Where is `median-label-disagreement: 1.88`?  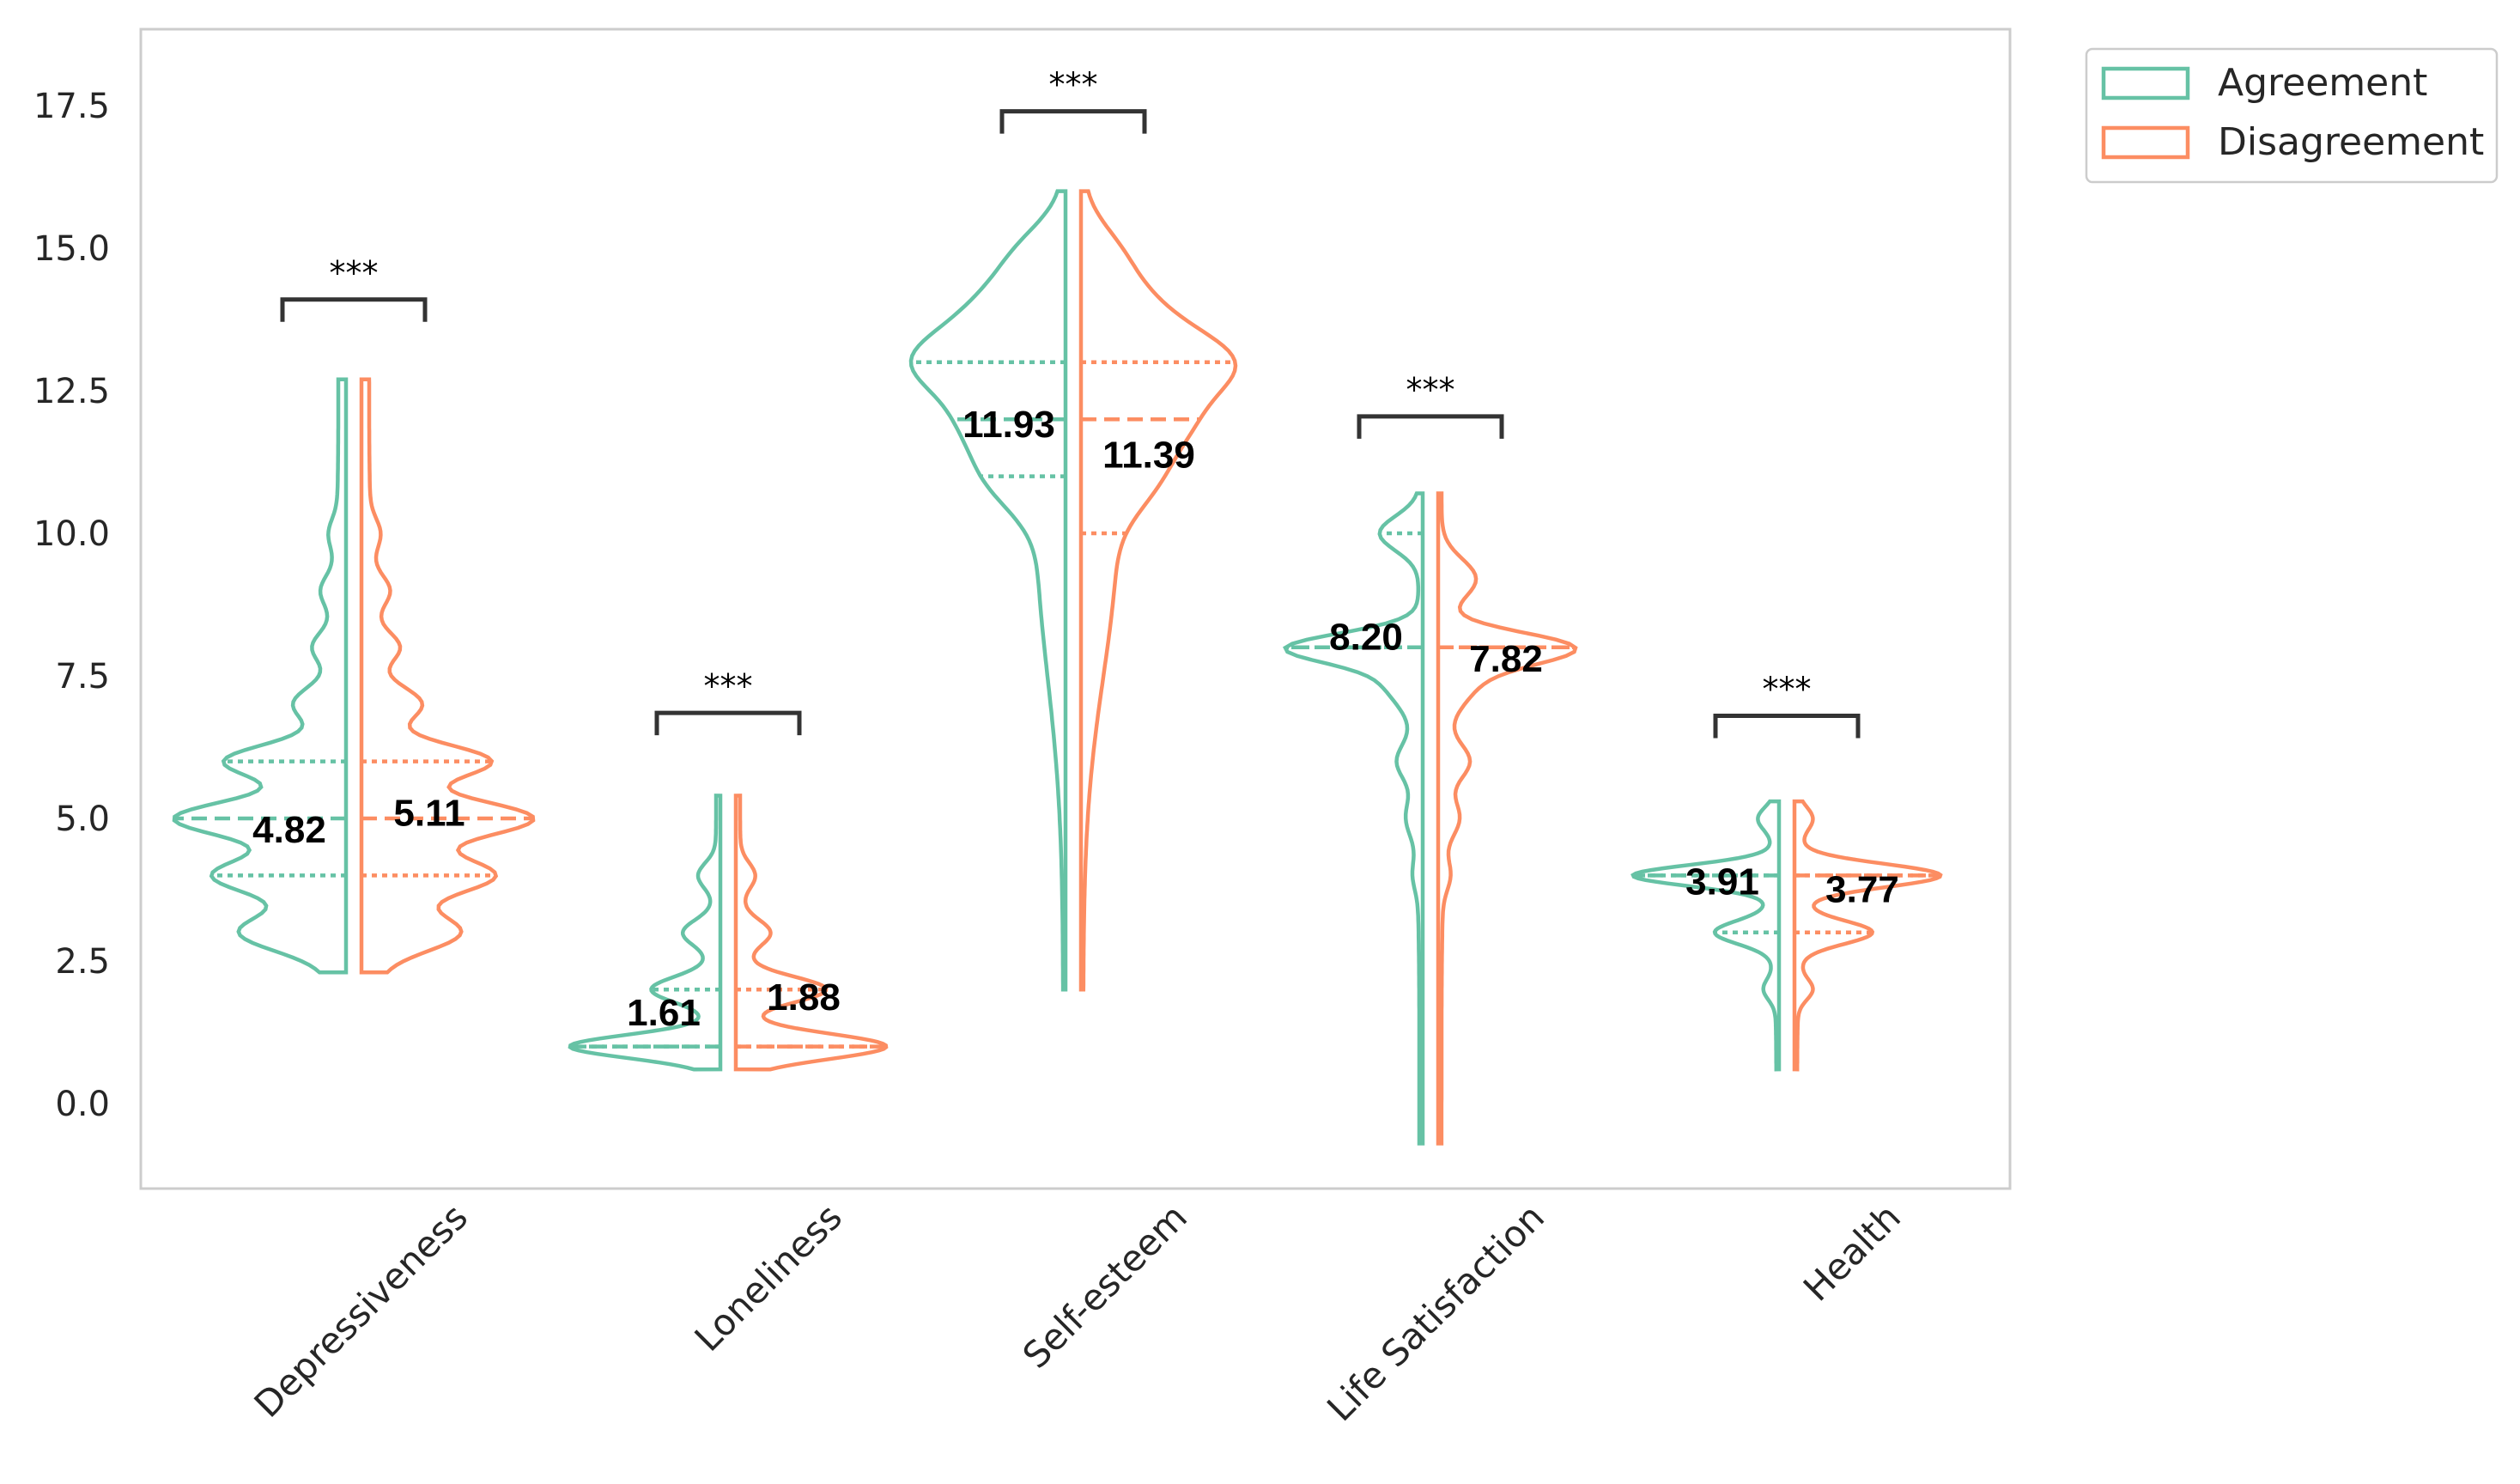
median-label-disagreement: 1.88 is located at coordinates (804, 997).